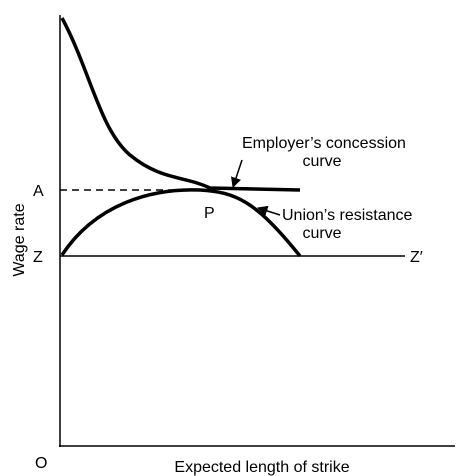 Image resolution: width=465 pixels, height=476 pixels. I want to click on point-label: P, so click(209, 213).